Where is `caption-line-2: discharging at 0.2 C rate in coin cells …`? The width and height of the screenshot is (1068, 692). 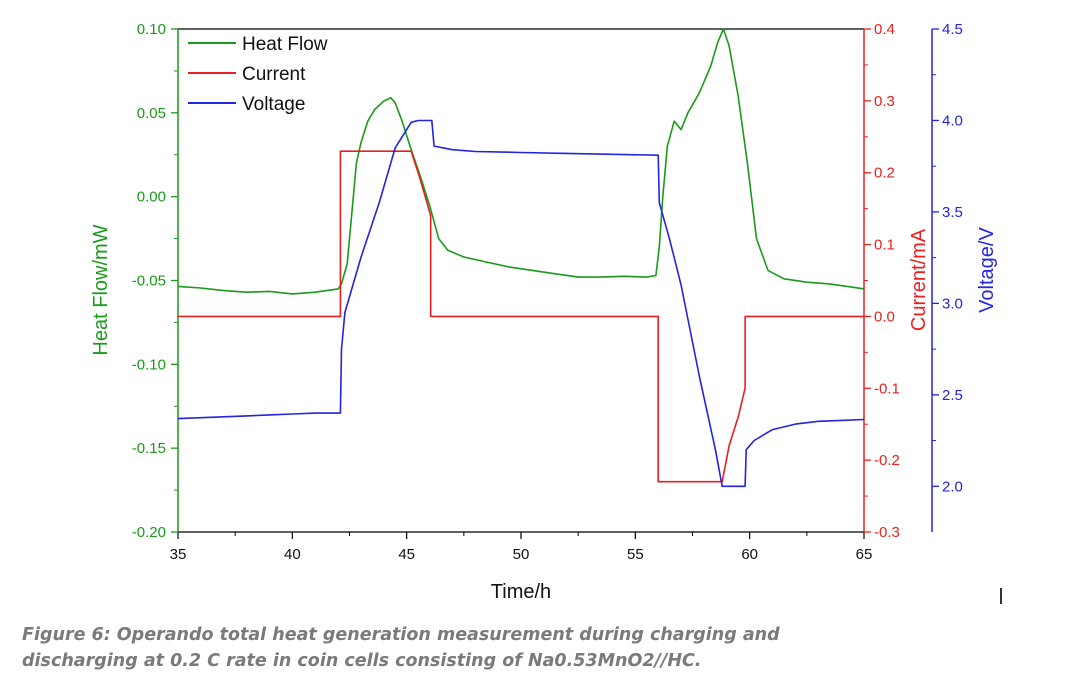 caption-line-2: discharging at 0.2 C rate in coin cells … is located at coordinates (362, 661).